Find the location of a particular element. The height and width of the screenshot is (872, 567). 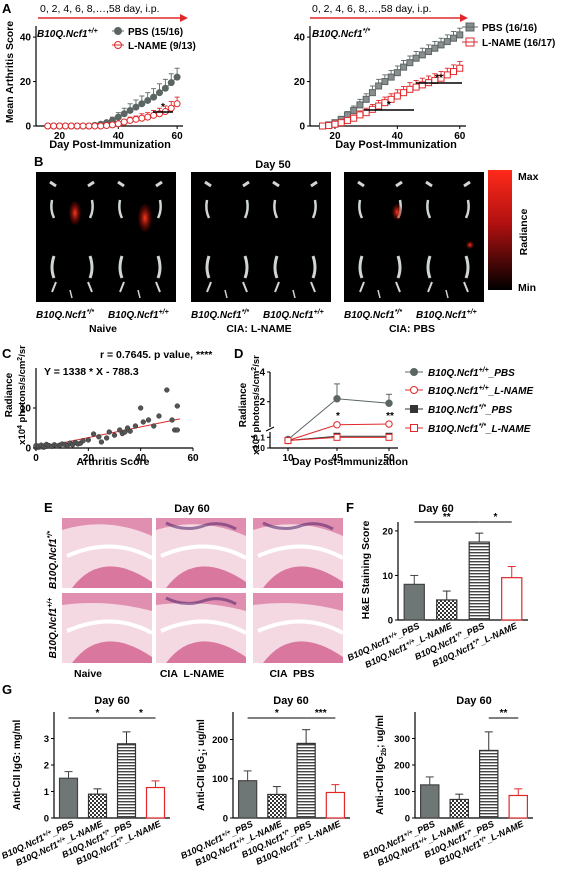

b-pbs-mouse-right: B10Q.Ncf1+/+ is located at coordinates (446, 315).